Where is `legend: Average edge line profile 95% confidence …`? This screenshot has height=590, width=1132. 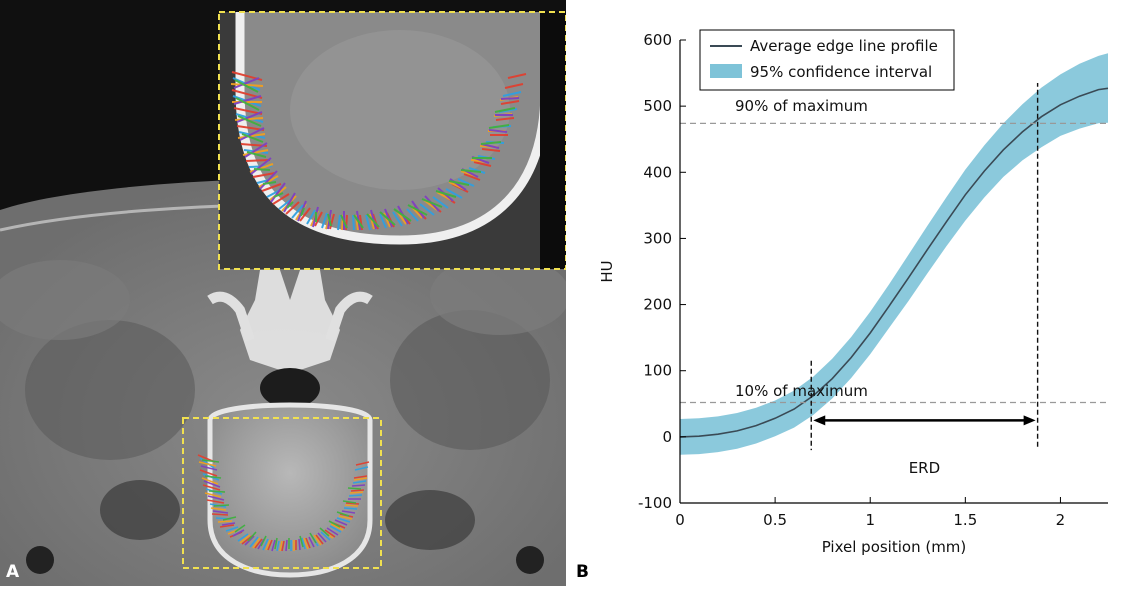
legend: Average edge line profile 95% confidence … is located at coordinates (827, 60).